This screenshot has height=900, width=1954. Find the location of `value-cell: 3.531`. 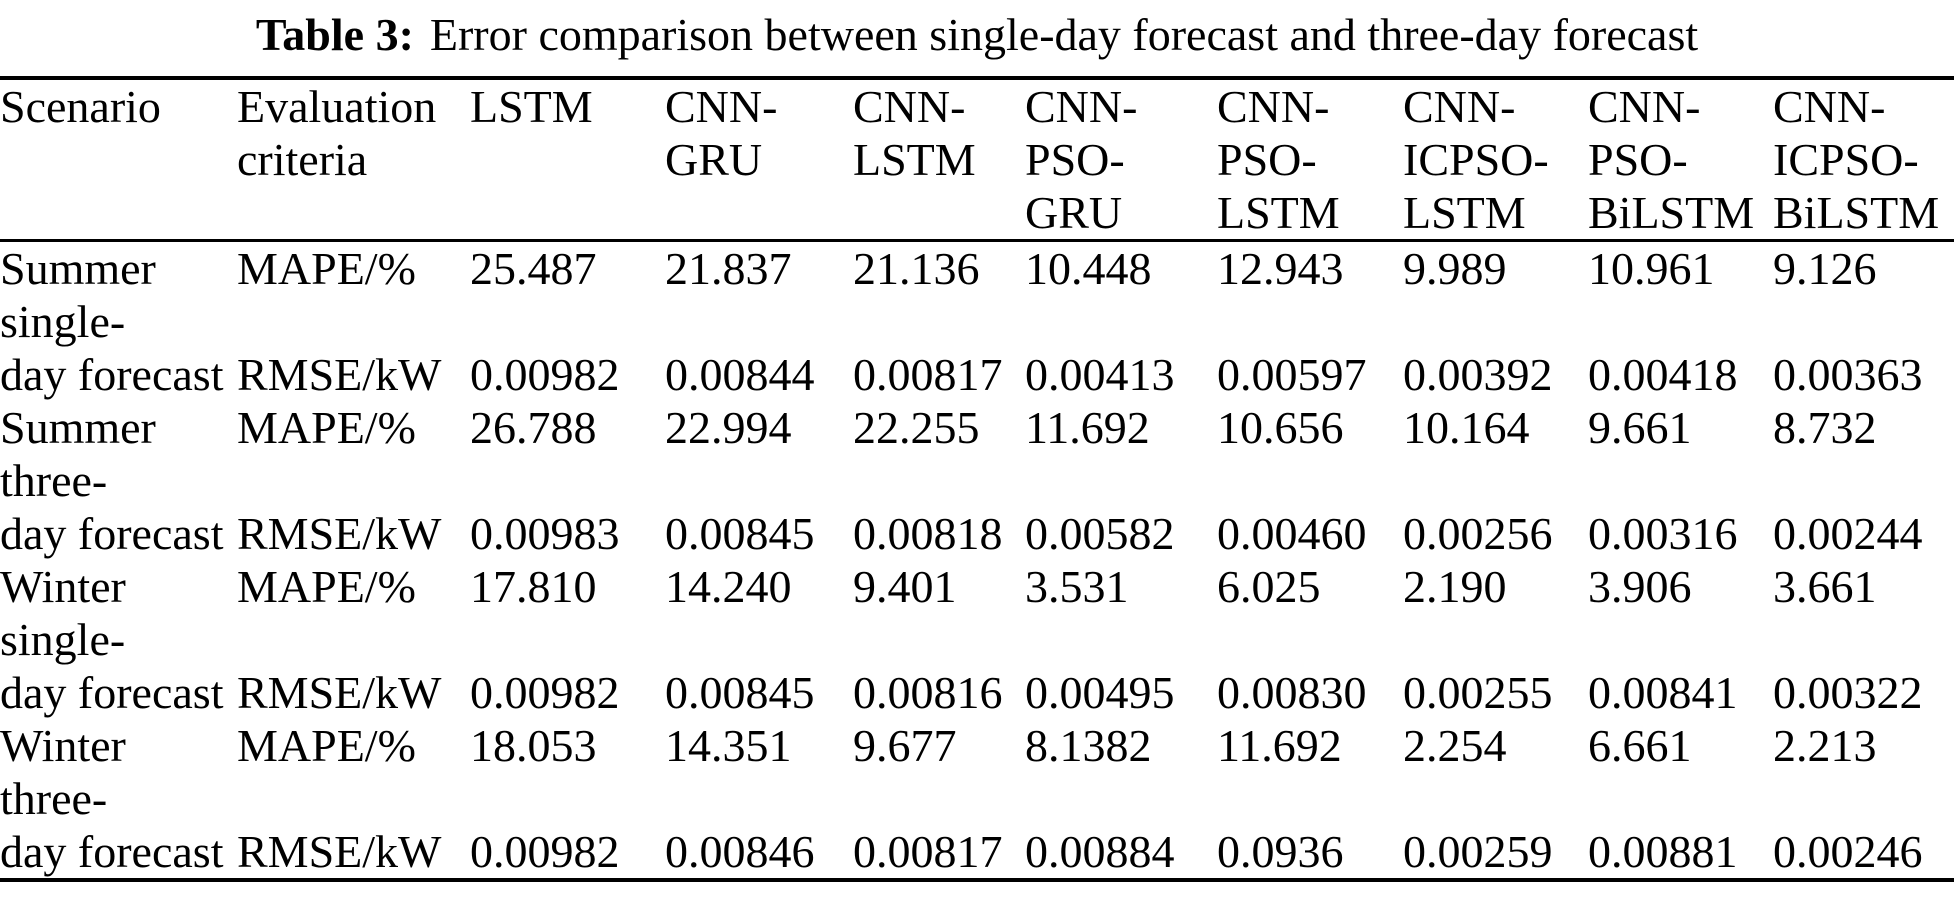

value-cell: 3.531 is located at coordinates (1077, 586).